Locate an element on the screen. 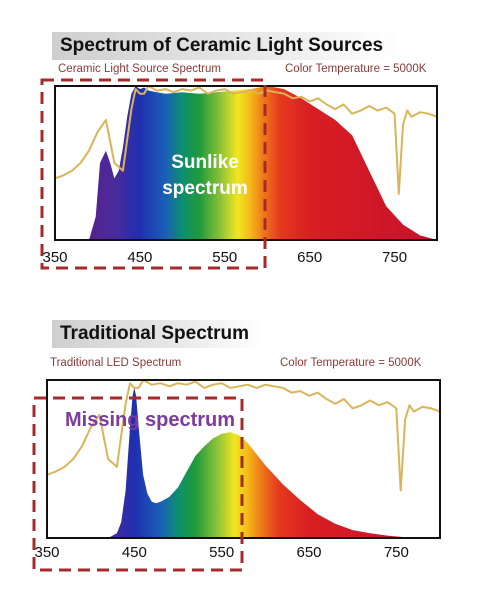  annotation-label: spectrum is located at coordinates (205, 188).